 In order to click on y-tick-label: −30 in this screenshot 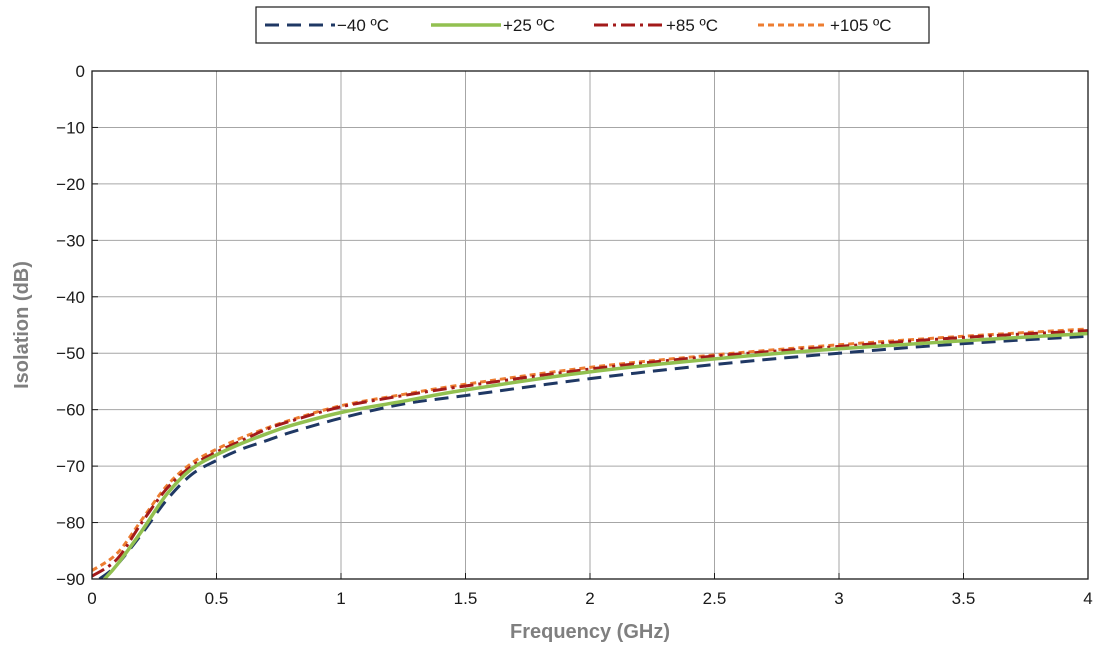, I will do `click(70, 240)`.